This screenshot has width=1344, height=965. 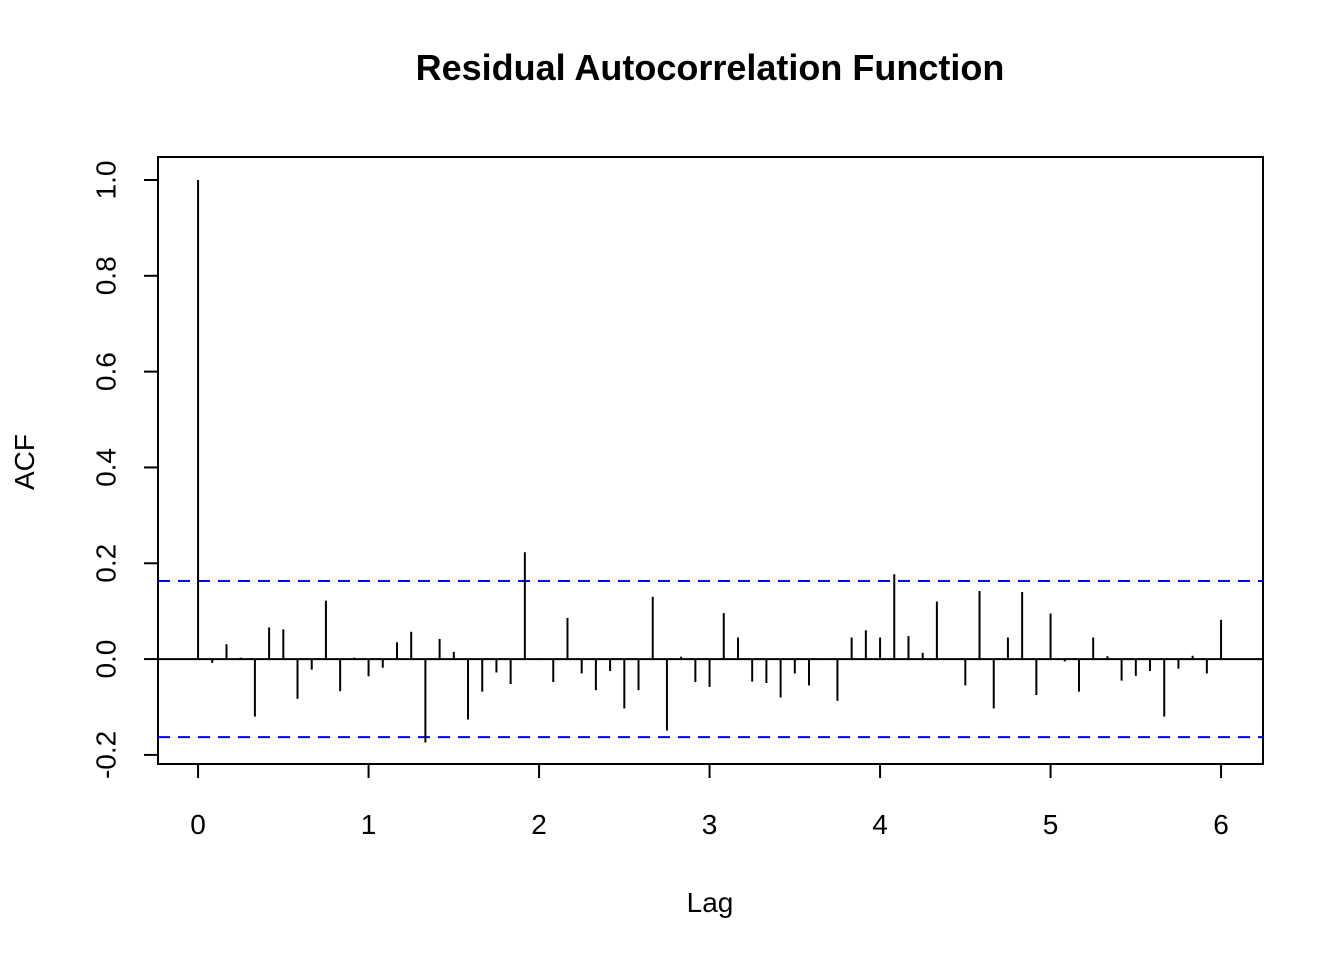 I want to click on y-tick-label: 0.0, so click(x=105, y=659).